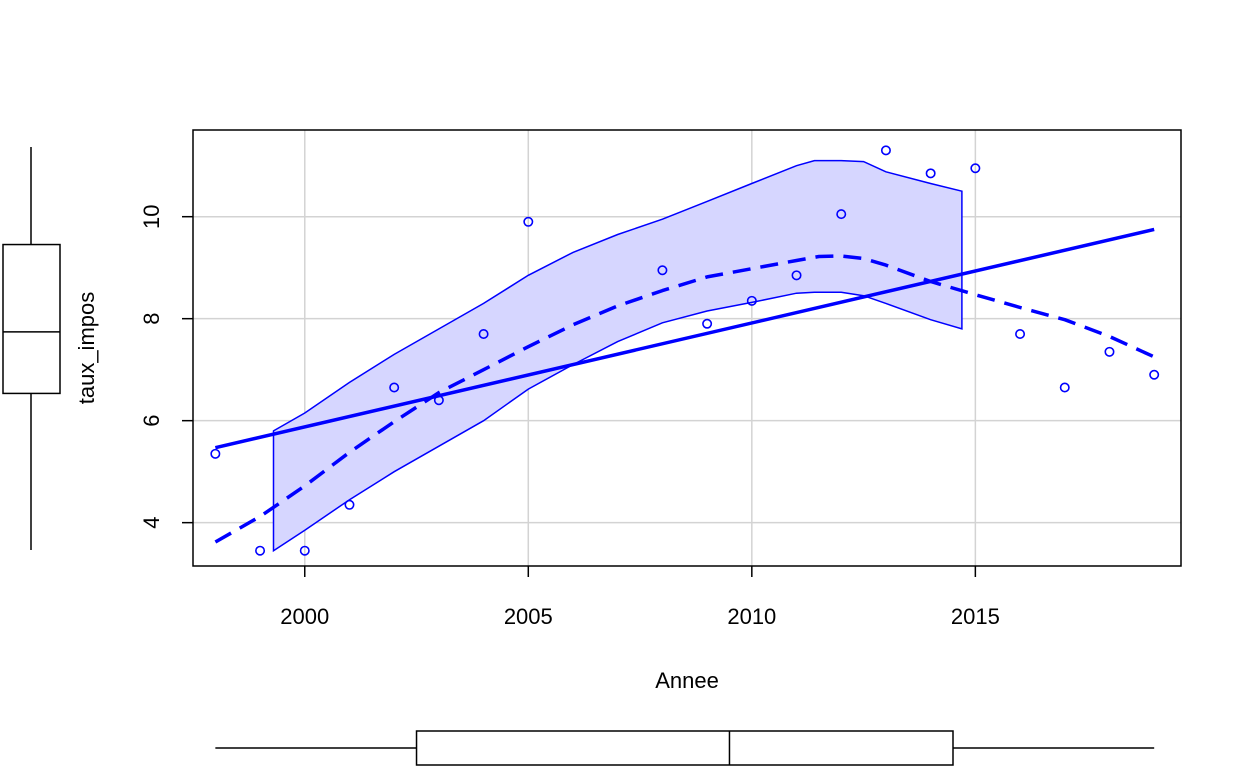 The image size is (1248, 773). What do you see at coordinates (528, 616) in the screenshot?
I see `x-tick-label: 2005` at bounding box center [528, 616].